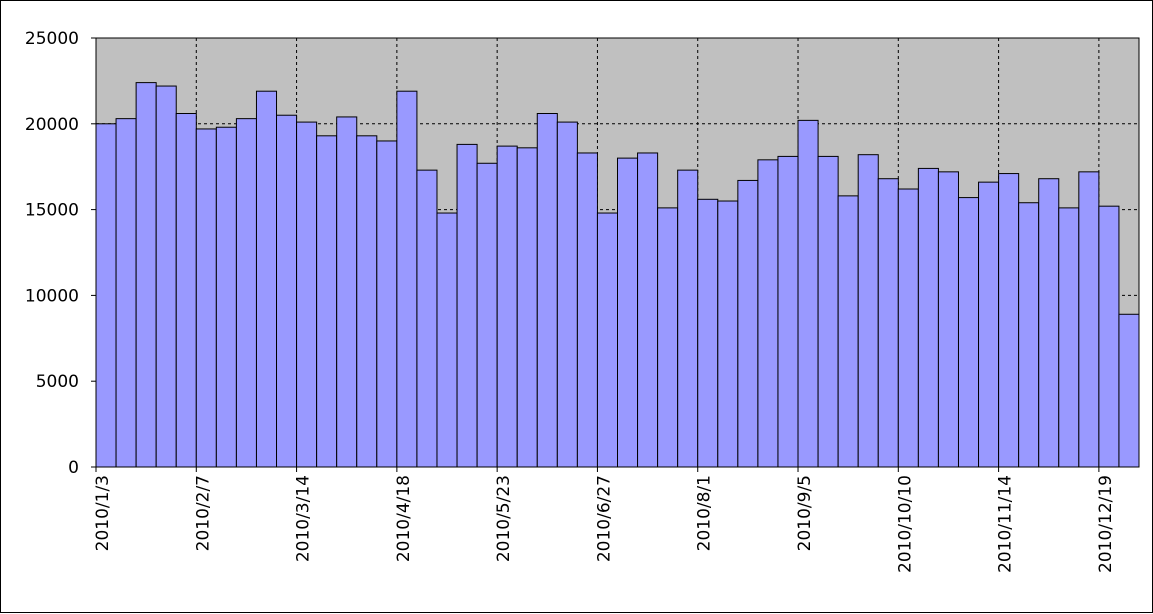 This screenshot has height=614, width=1153. What do you see at coordinates (52, 39) in the screenshot?
I see `y-tick-label: 25000` at bounding box center [52, 39].